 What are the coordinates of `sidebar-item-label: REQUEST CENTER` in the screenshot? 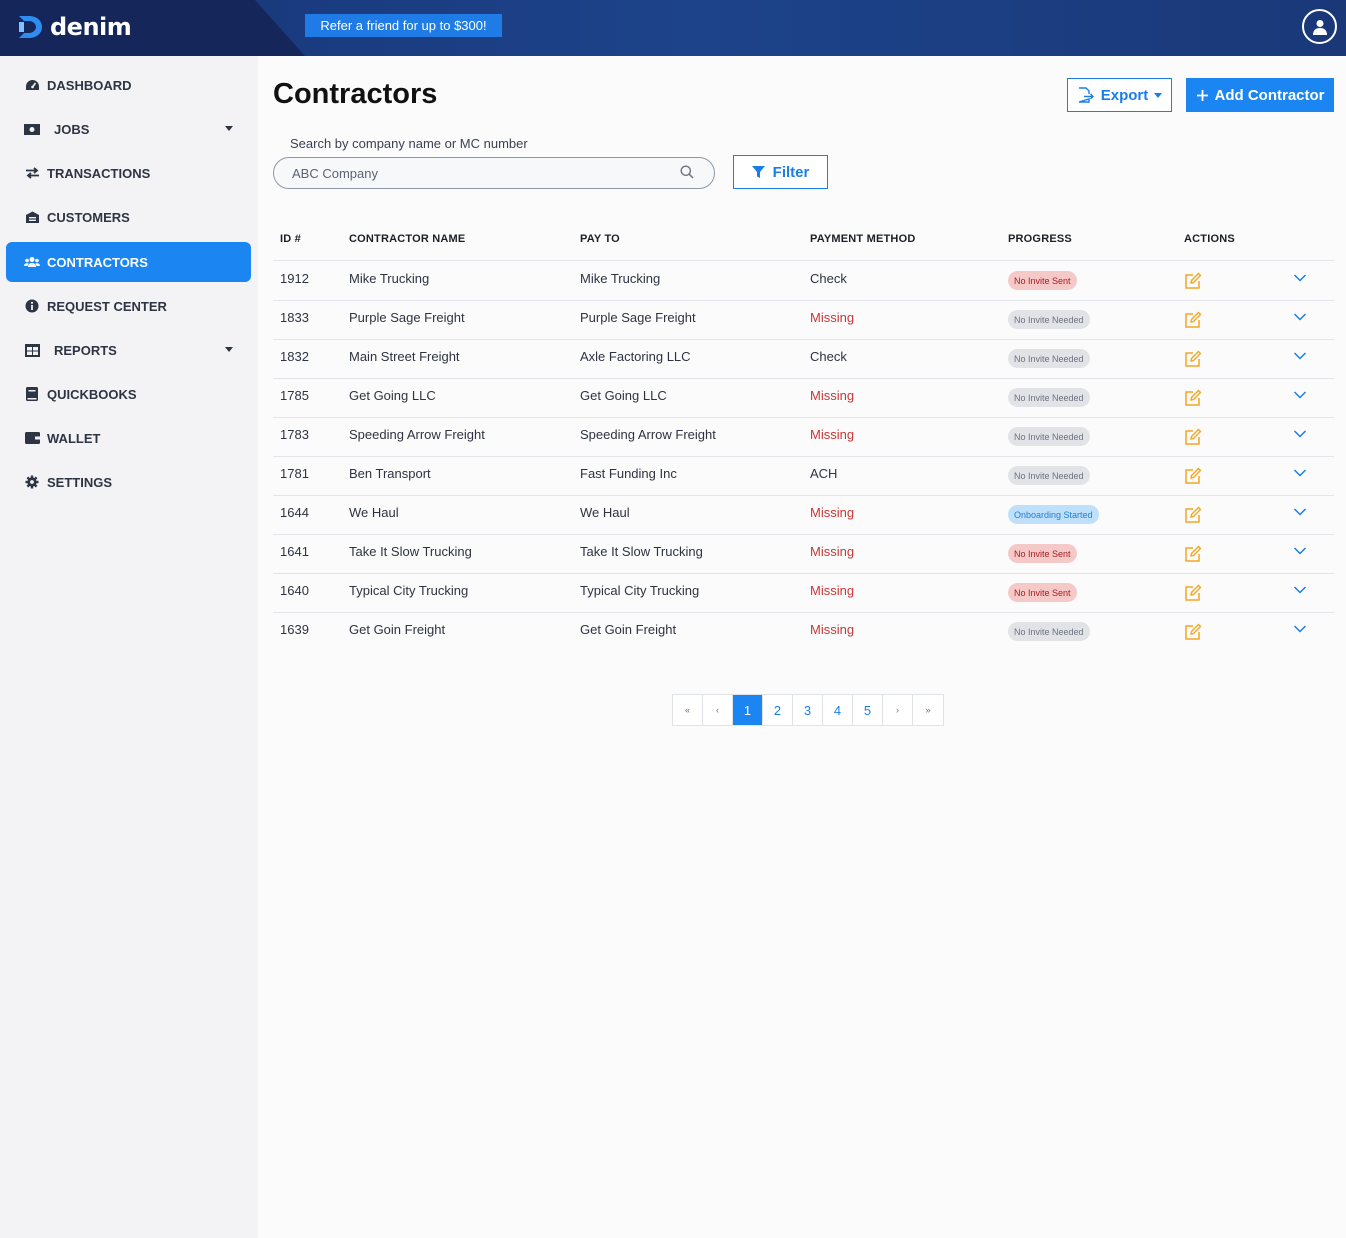 It's located at (107, 306).